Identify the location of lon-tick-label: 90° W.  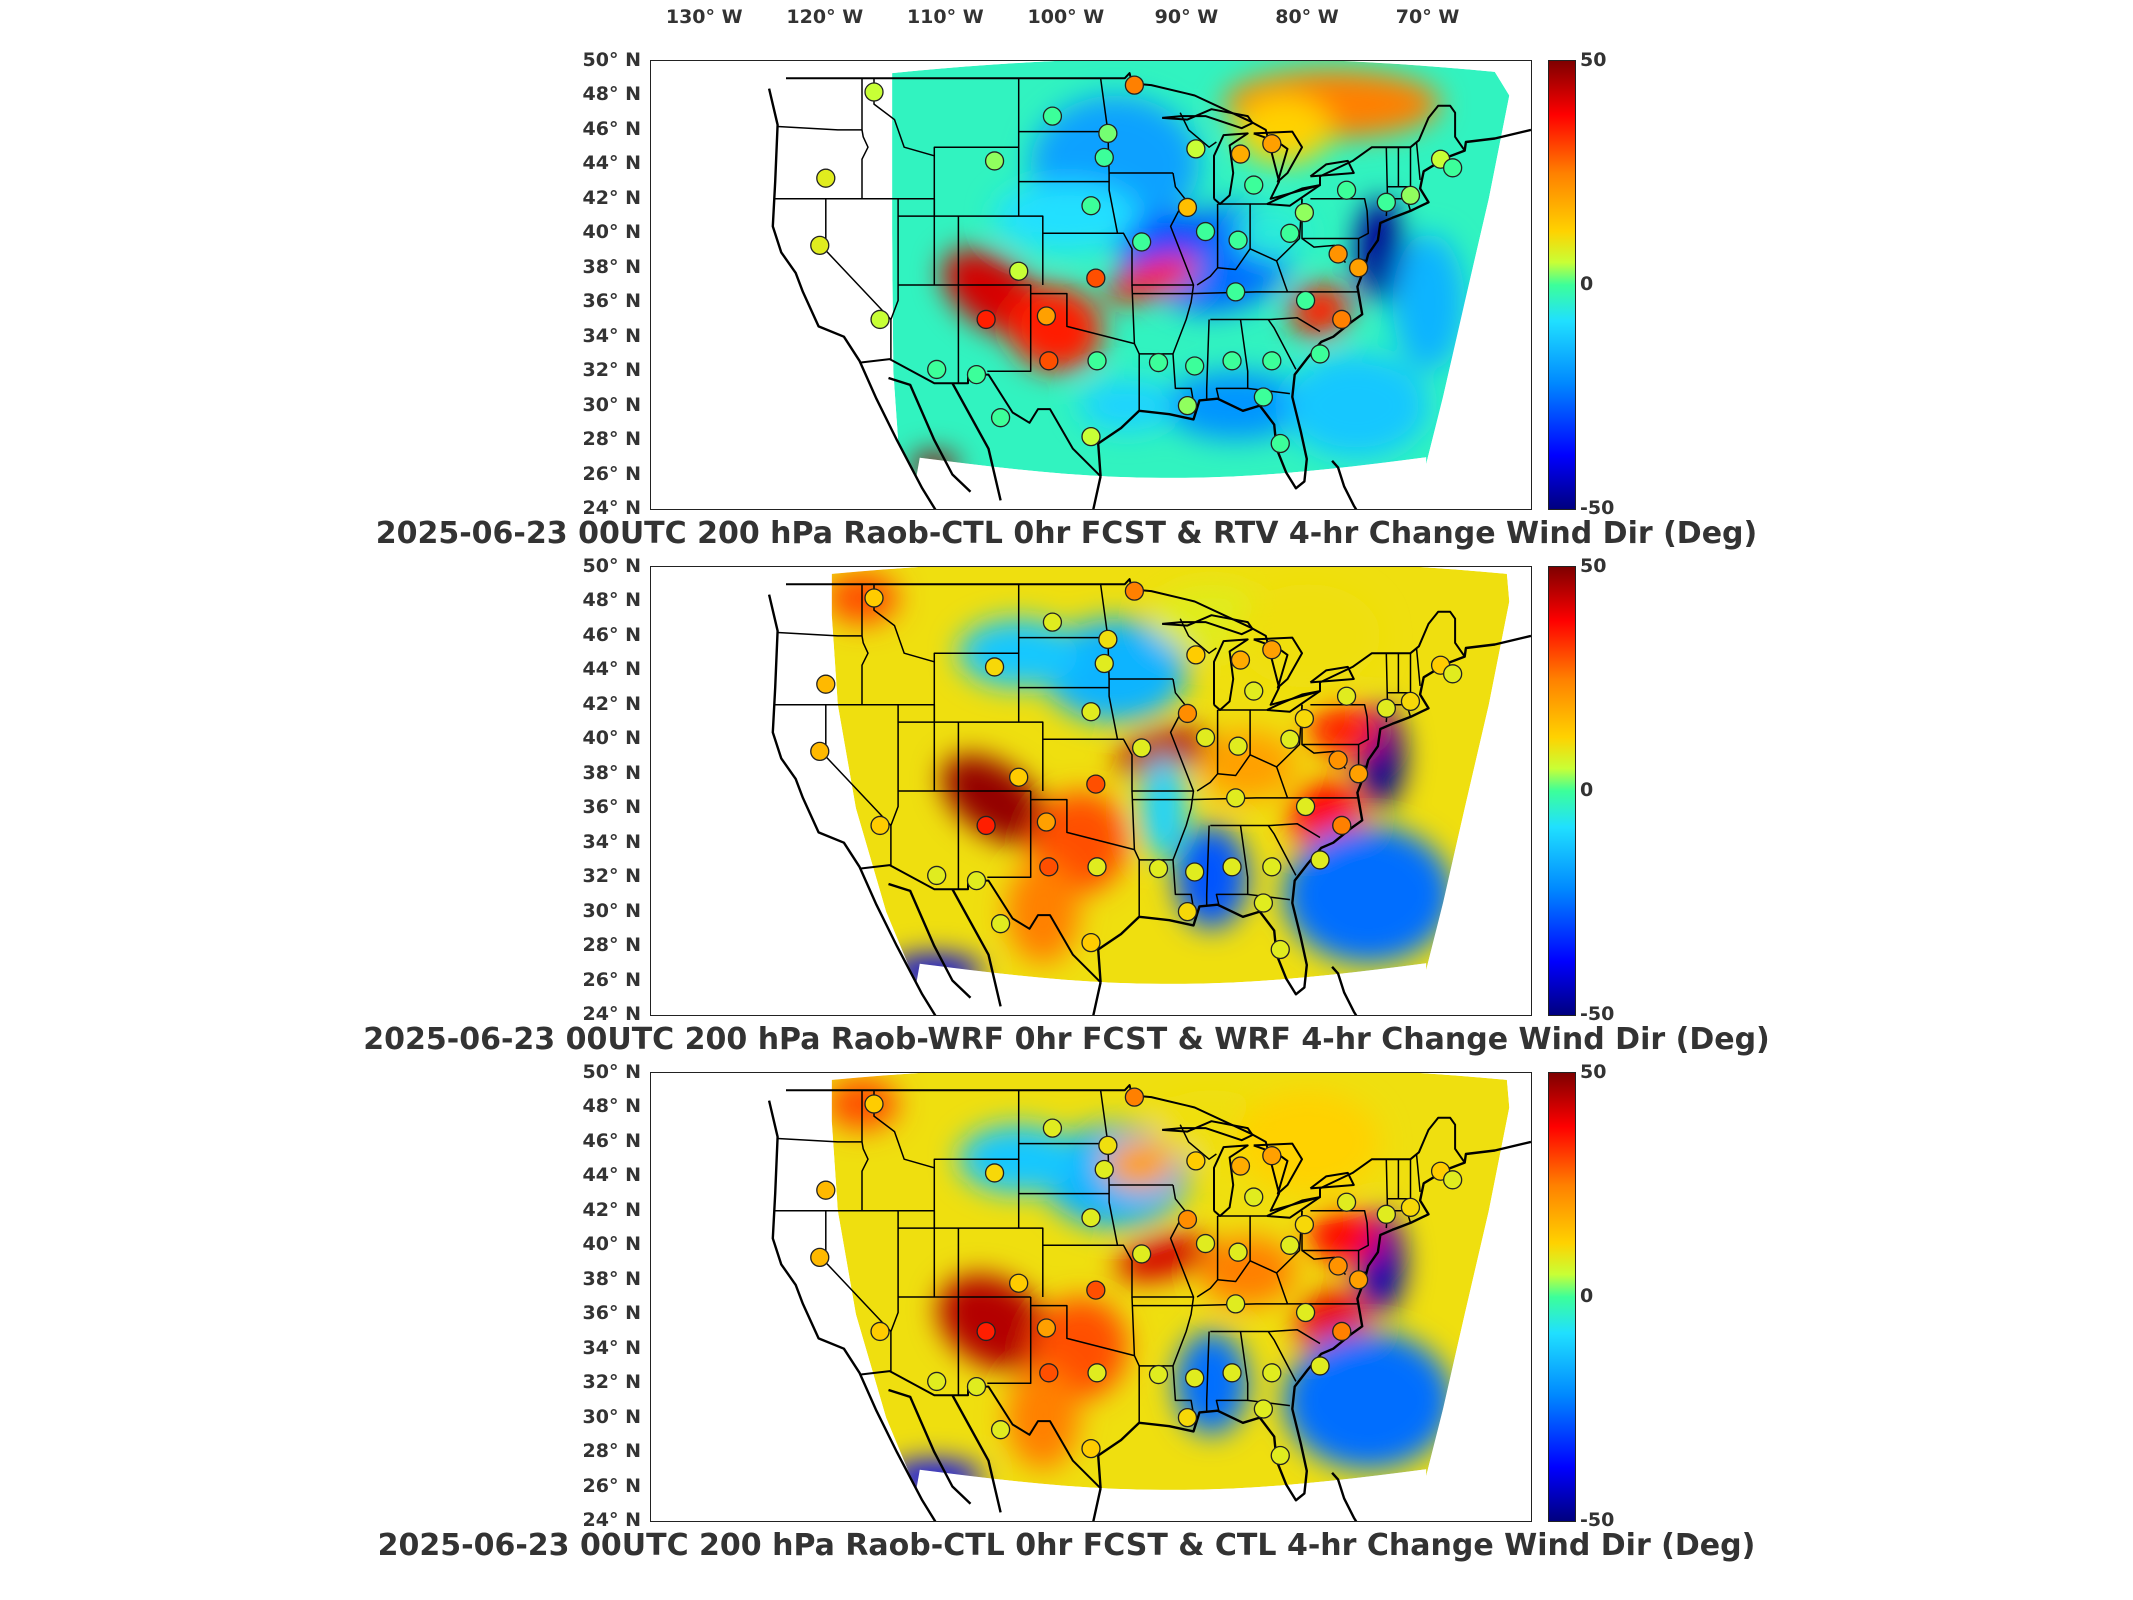
(1186, 17).